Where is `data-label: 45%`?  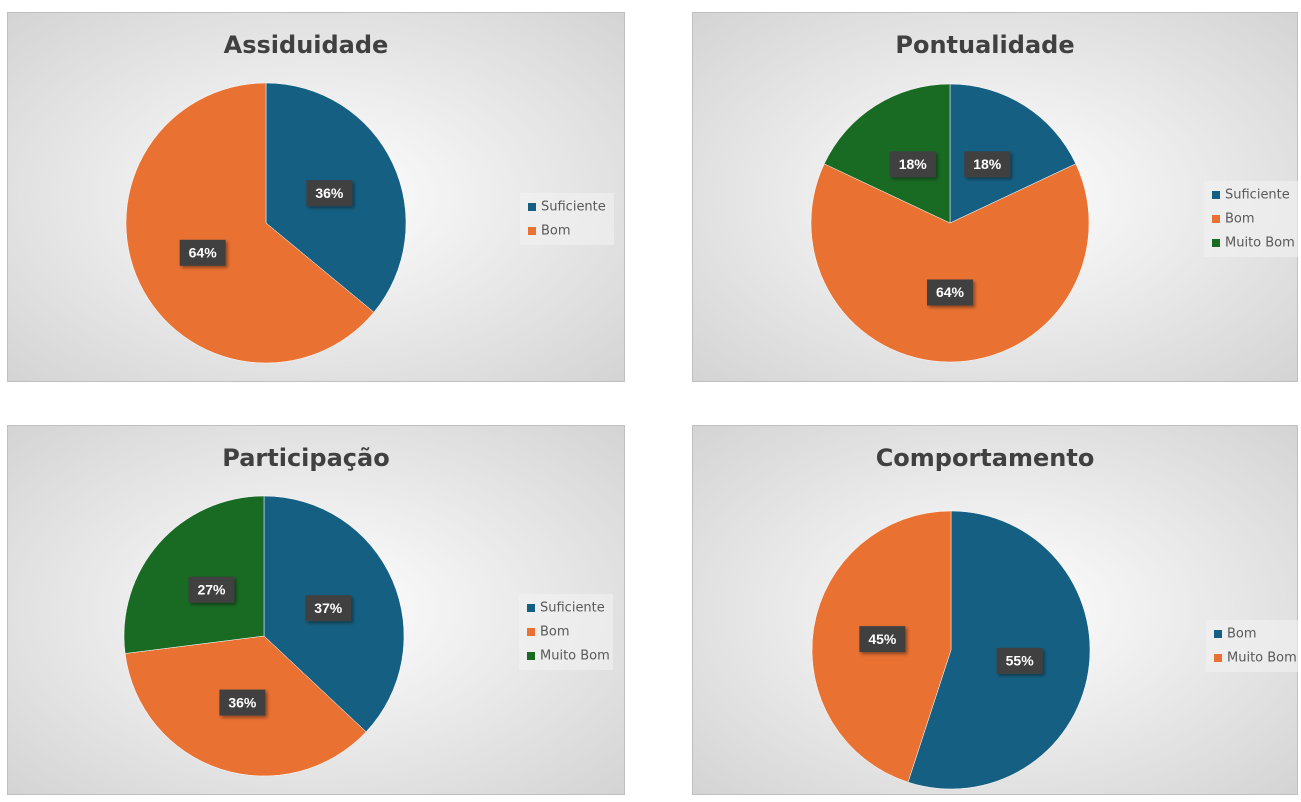
data-label: 45% is located at coordinates (882, 639).